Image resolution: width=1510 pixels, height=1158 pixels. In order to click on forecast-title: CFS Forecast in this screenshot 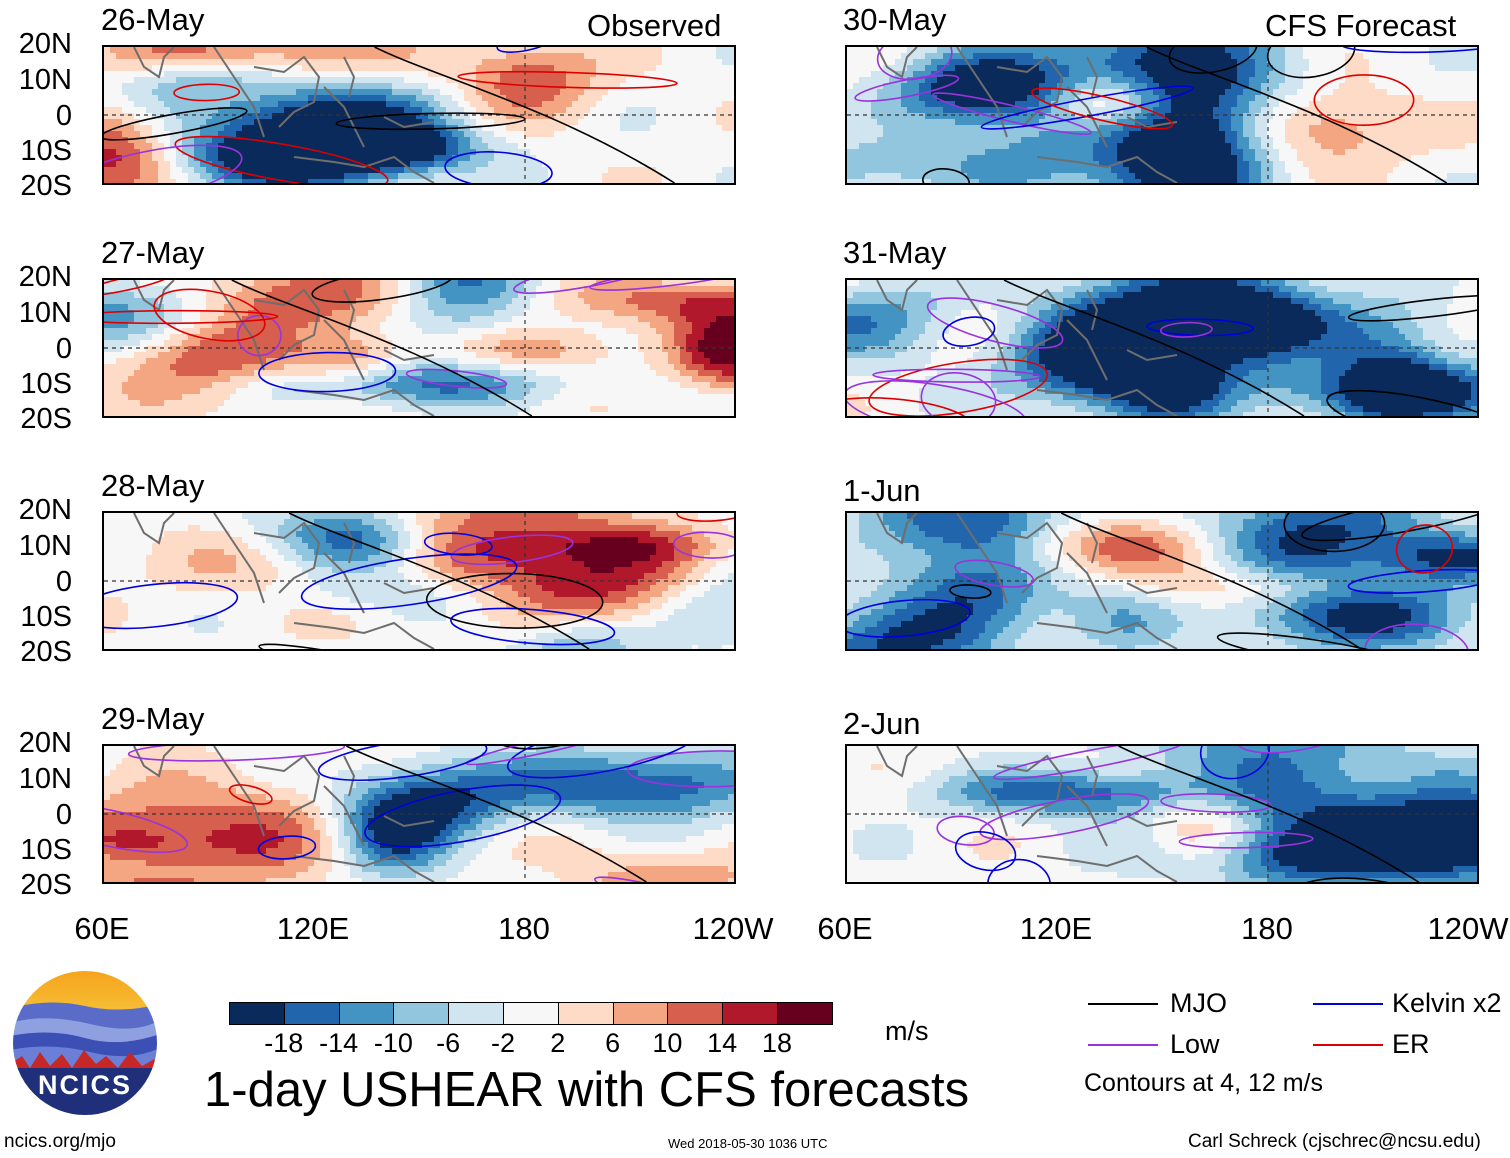, I will do `click(1361, 25)`.